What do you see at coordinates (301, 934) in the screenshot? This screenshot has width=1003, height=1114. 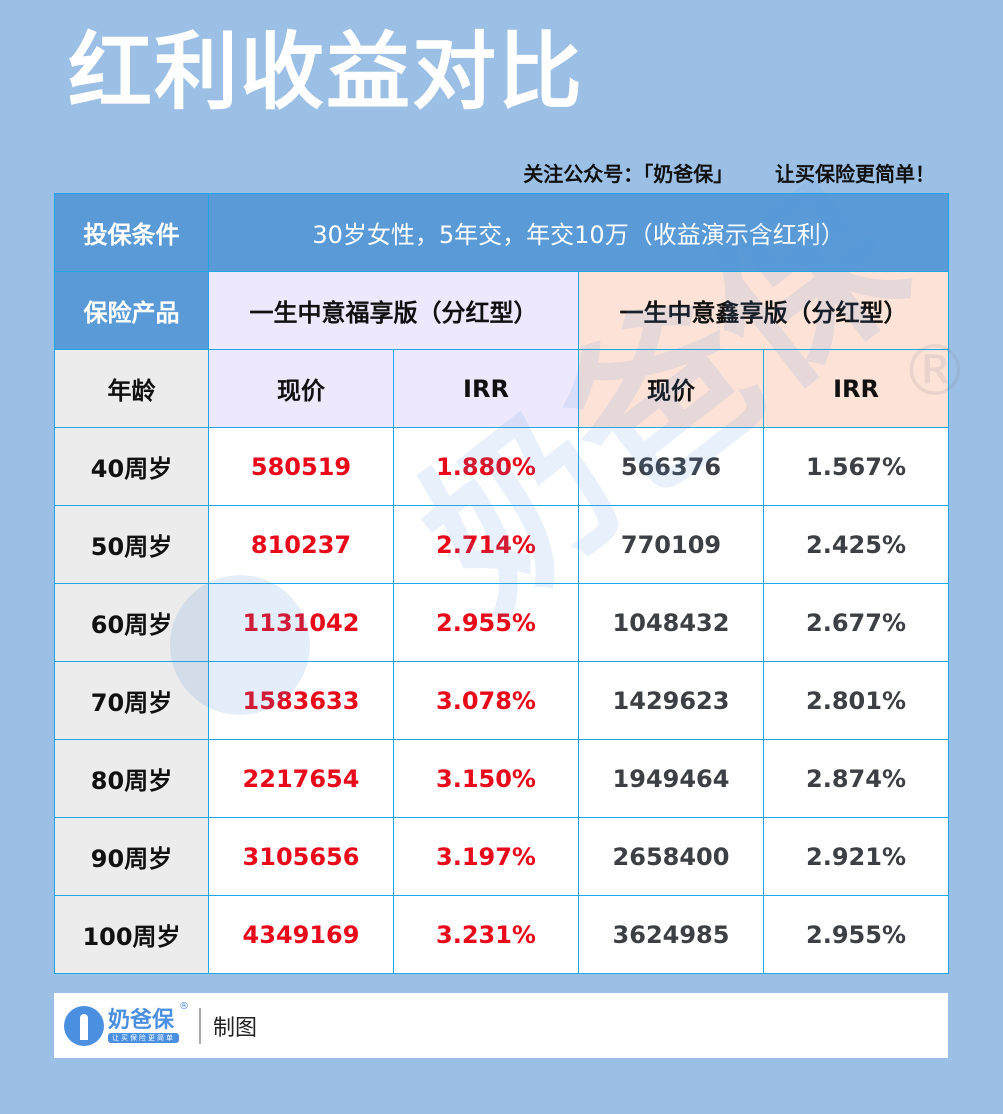 I see `p1-value-cell: 4349169` at bounding box center [301, 934].